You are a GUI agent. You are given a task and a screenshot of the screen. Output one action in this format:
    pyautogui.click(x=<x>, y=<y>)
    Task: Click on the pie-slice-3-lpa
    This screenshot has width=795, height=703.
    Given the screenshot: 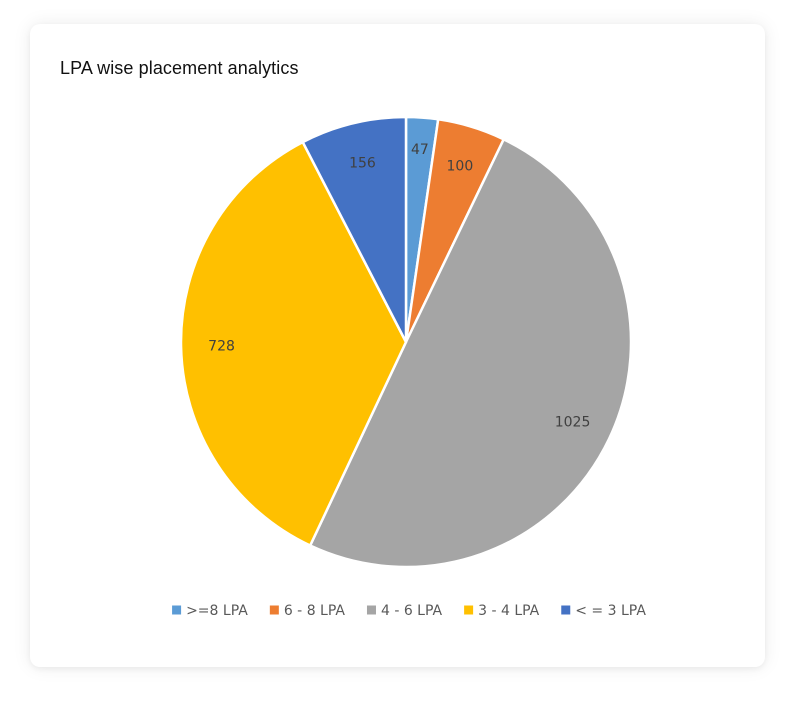 What is the action you would take?
    pyautogui.click(x=354, y=229)
    